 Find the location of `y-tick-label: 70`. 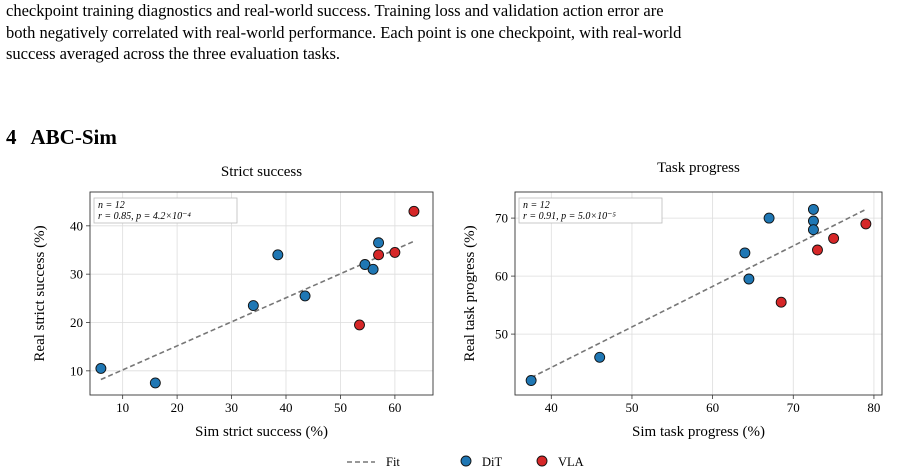

y-tick-label: 70 is located at coordinates (501, 218).